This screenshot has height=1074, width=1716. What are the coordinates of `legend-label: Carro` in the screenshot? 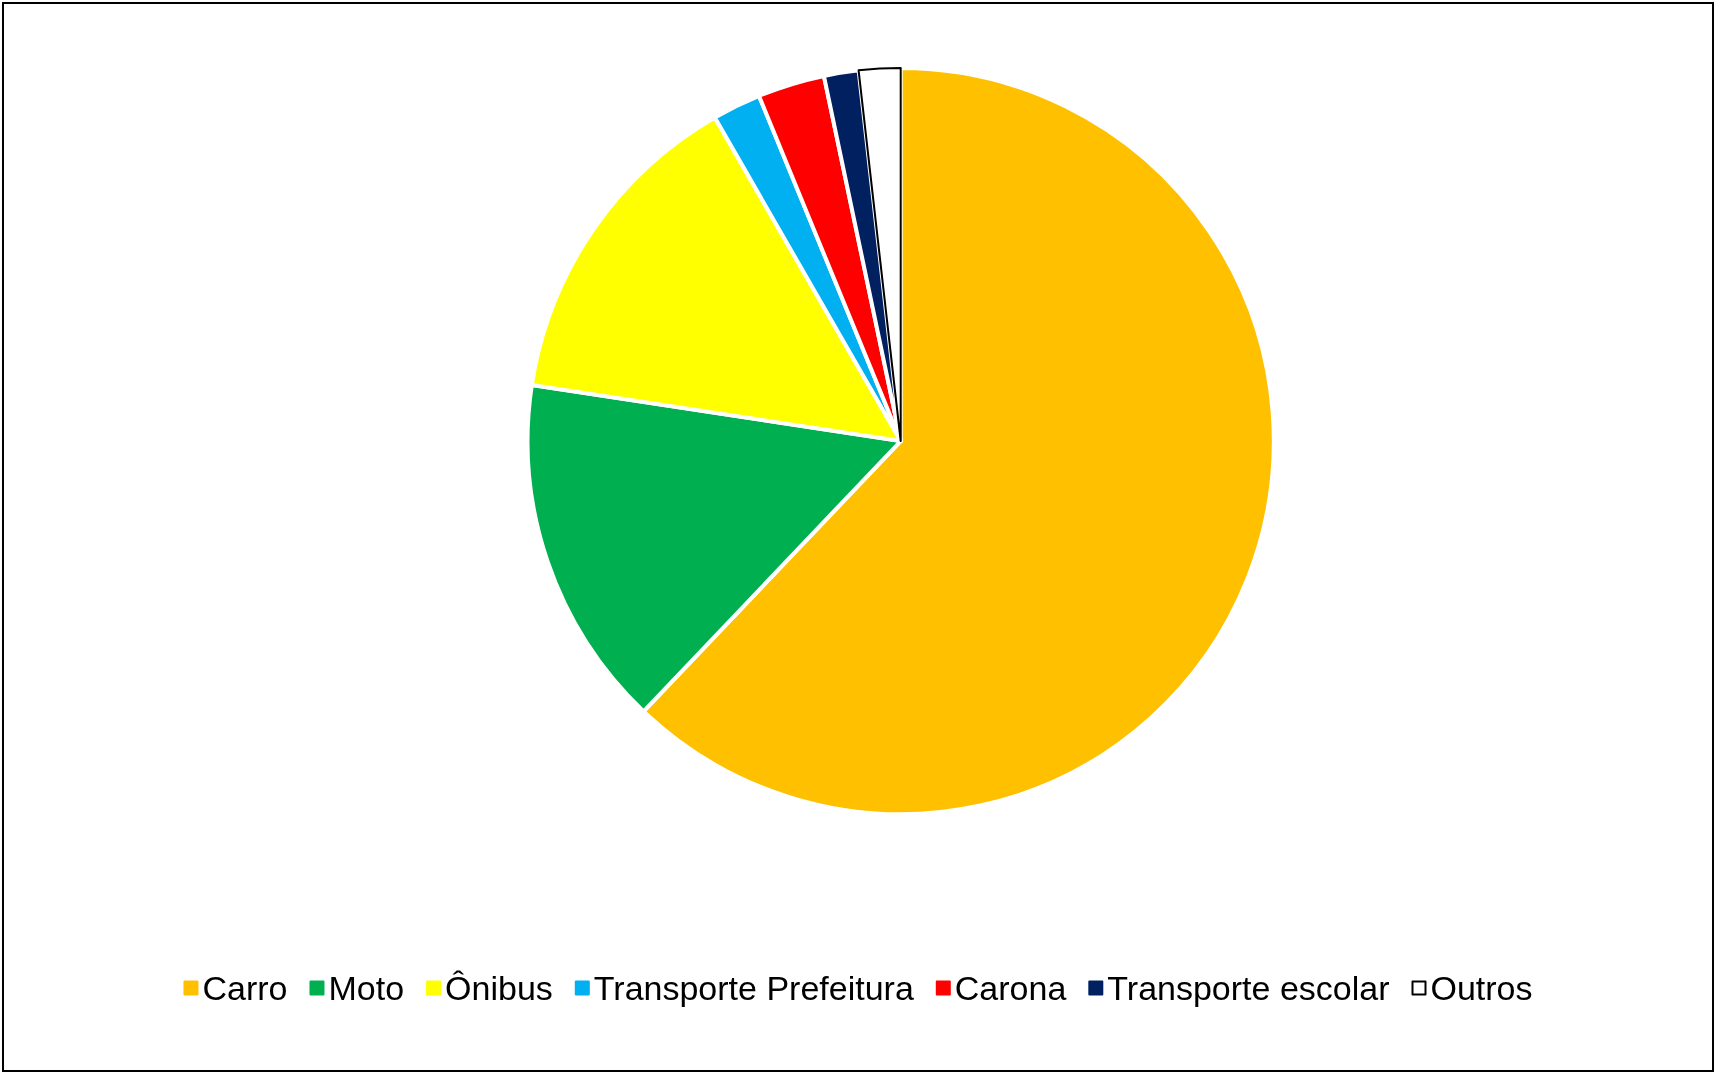 It's located at (245, 988).